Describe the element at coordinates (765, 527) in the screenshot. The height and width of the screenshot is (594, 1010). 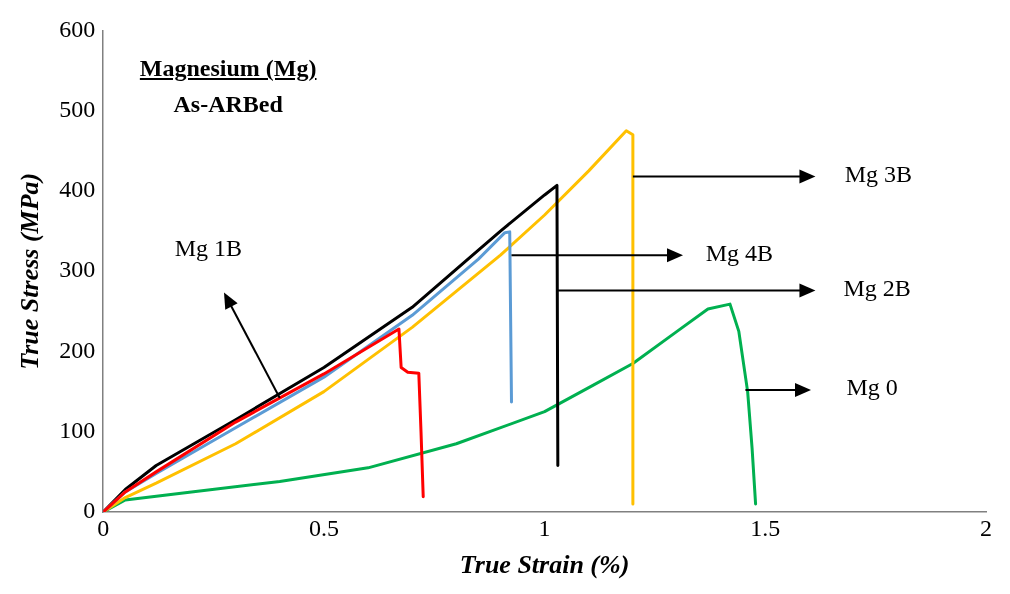
I see `x-tick-label: 1.5` at that location.